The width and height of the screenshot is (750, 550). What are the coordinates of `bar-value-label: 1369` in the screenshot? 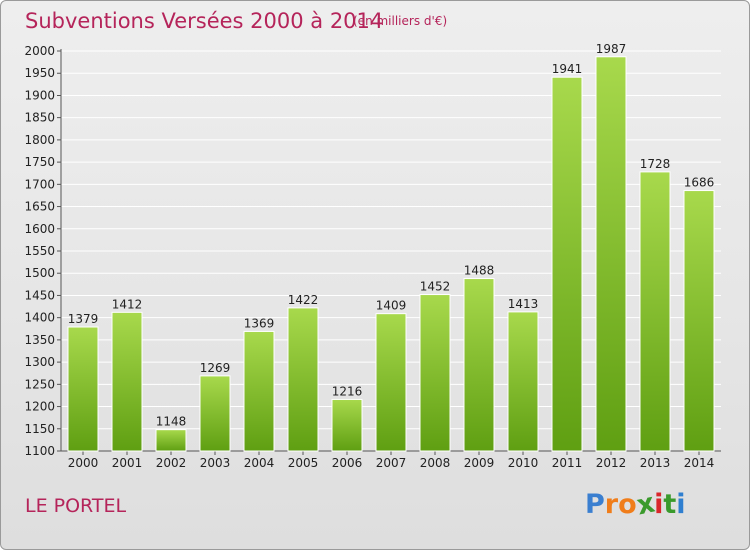 It's located at (259, 323).